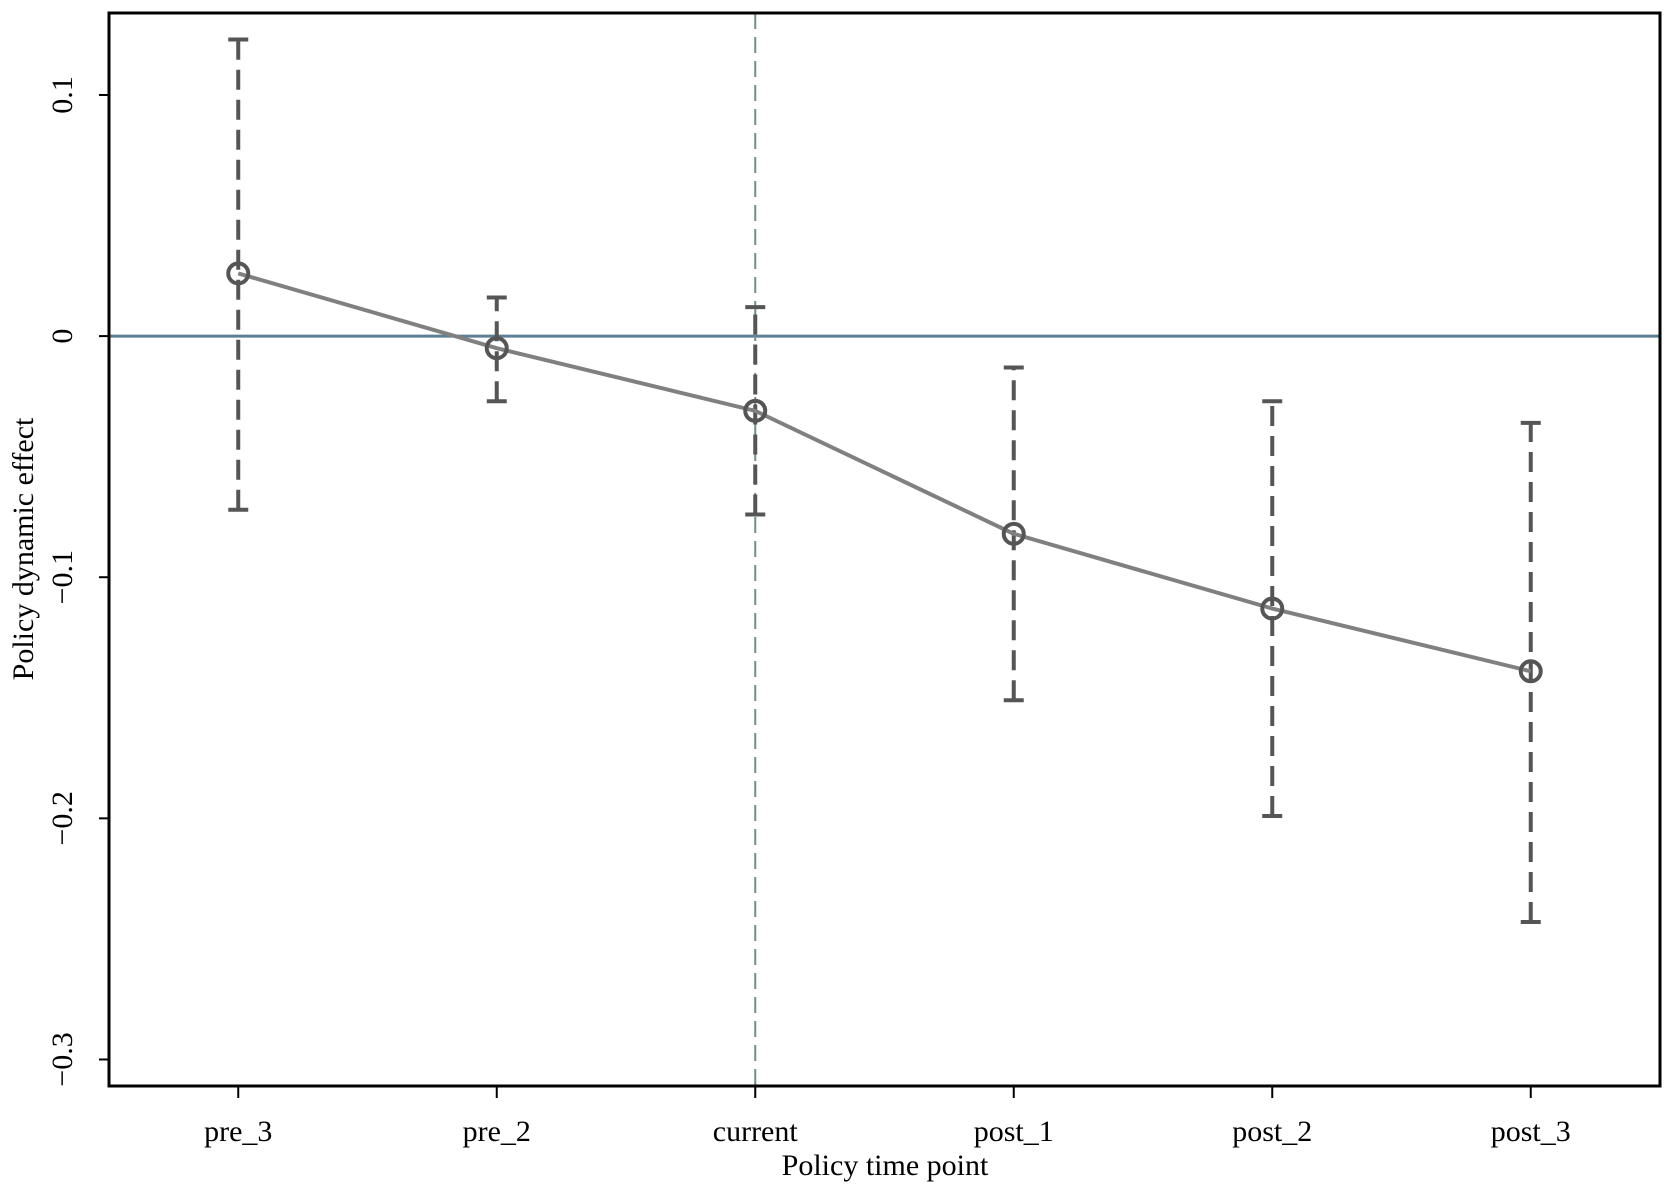  Describe the element at coordinates (238, 1131) in the screenshot. I see `x-tick-label: pre_3` at that location.